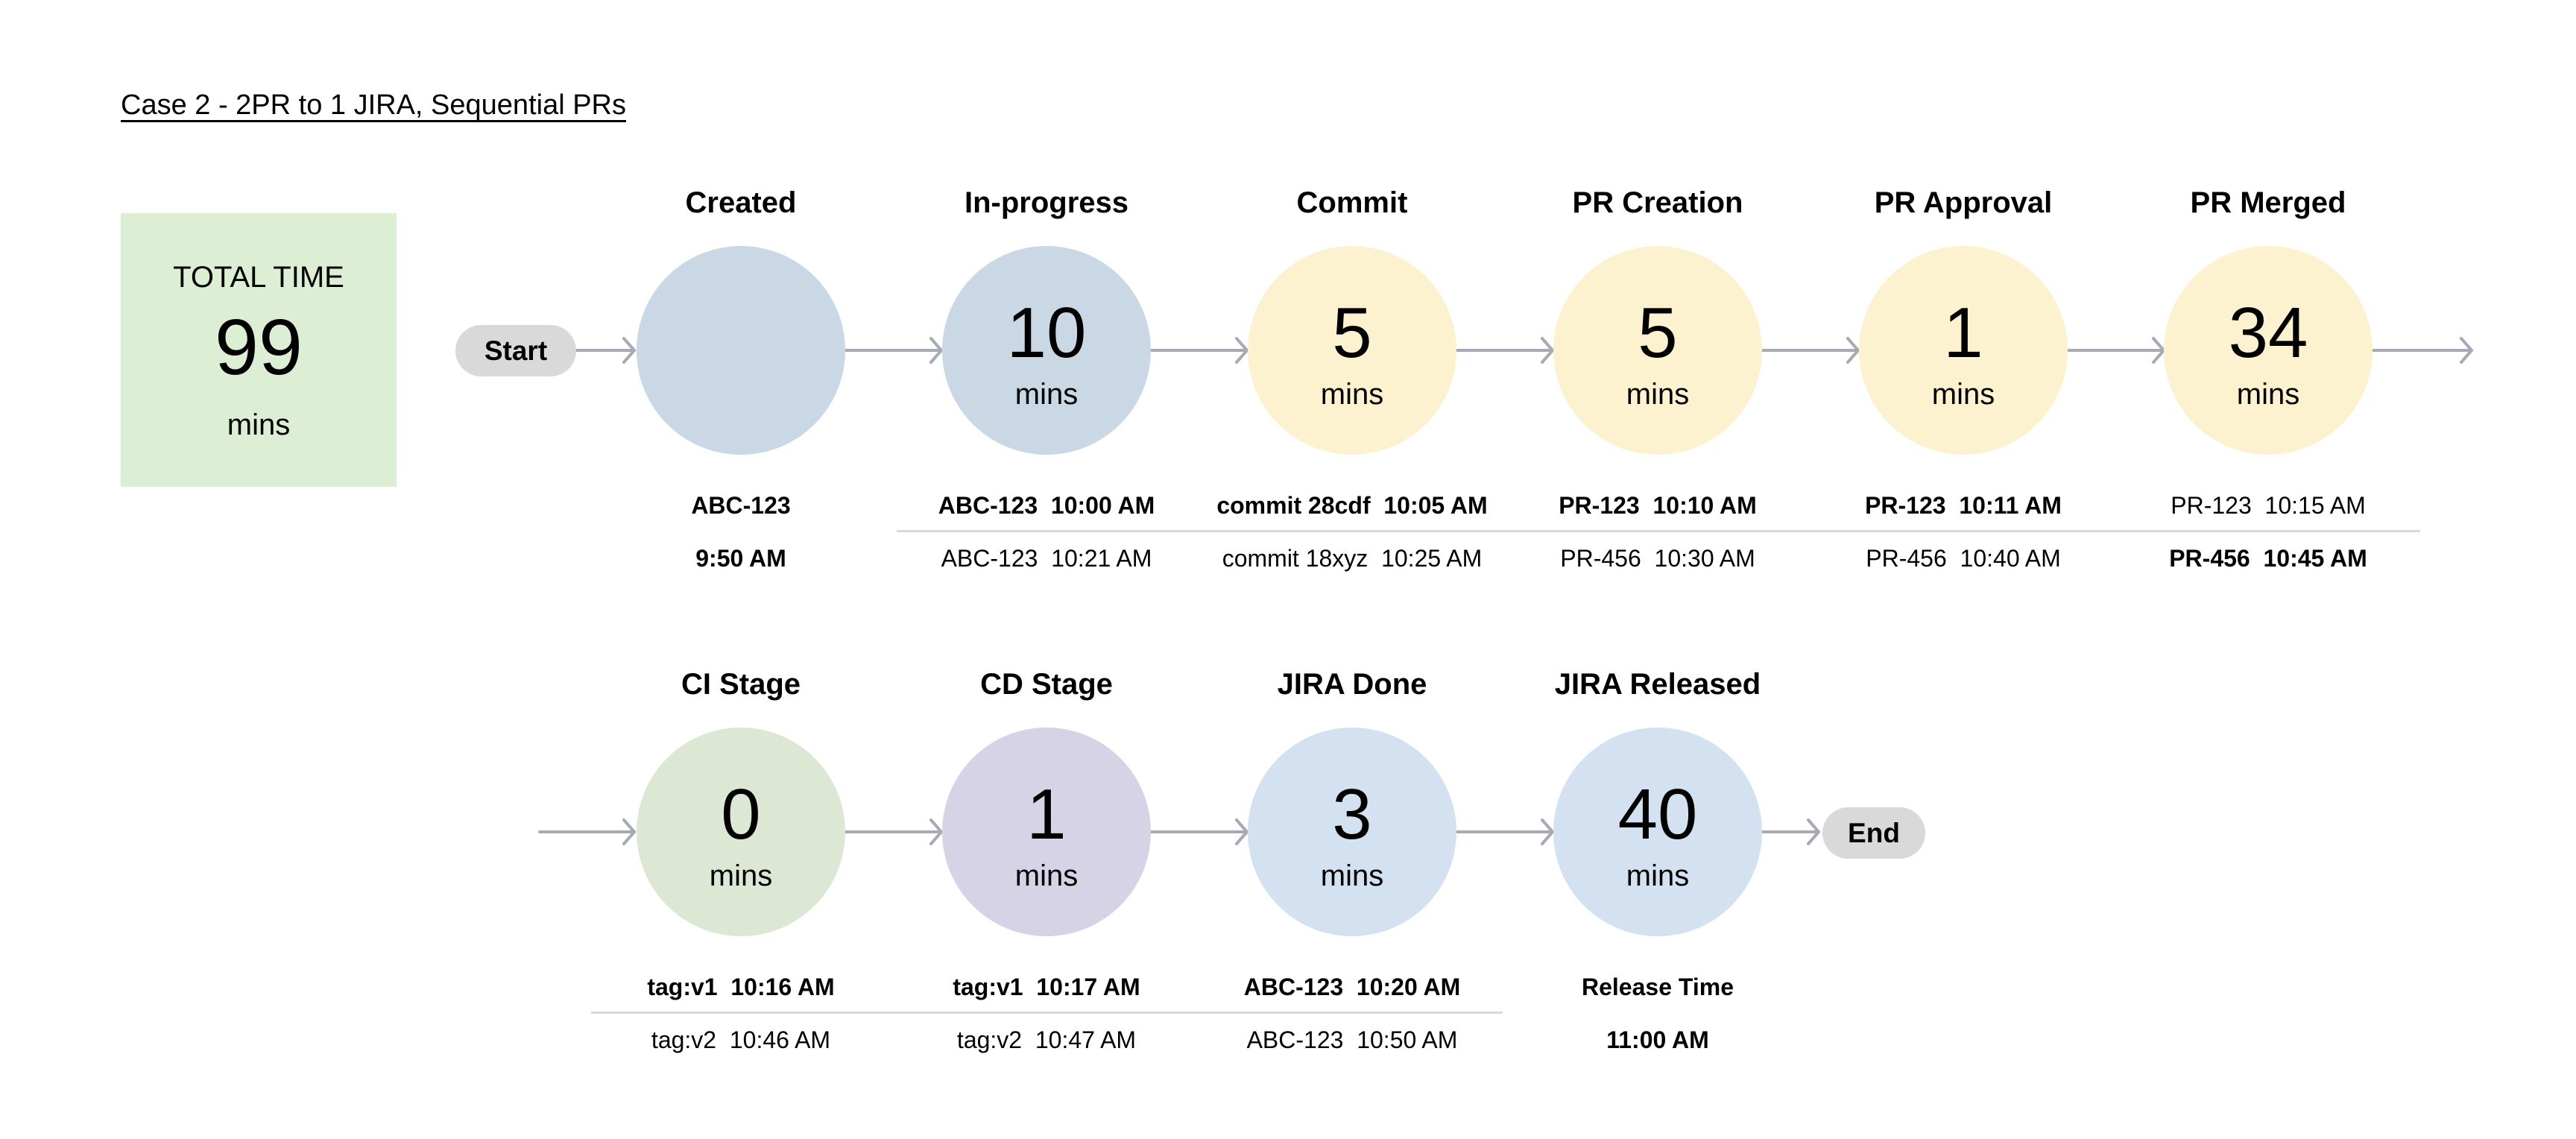 Image resolution: width=2576 pixels, height=1139 pixels. Describe the element at coordinates (1046, 333) in the screenshot. I see `stage-duration: 10` at that location.